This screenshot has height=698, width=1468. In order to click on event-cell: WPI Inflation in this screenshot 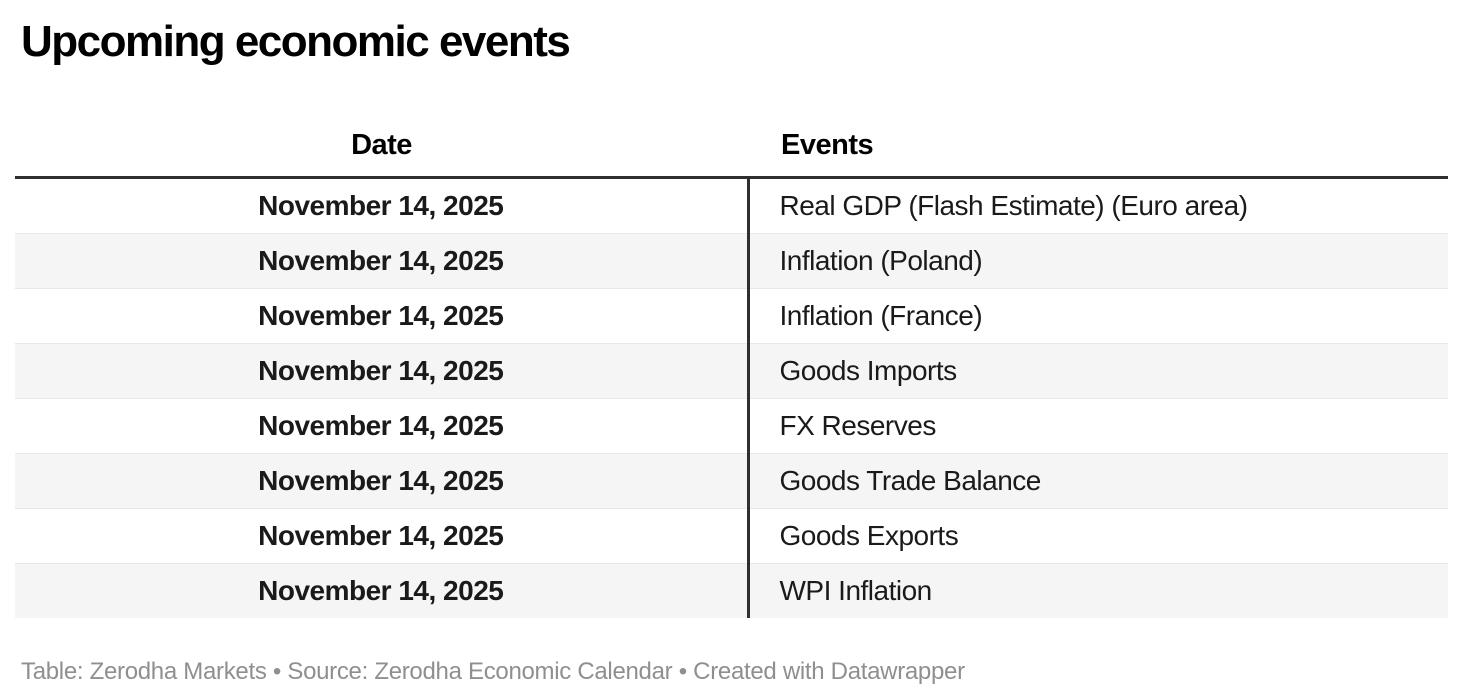, I will do `click(1097, 590)`.